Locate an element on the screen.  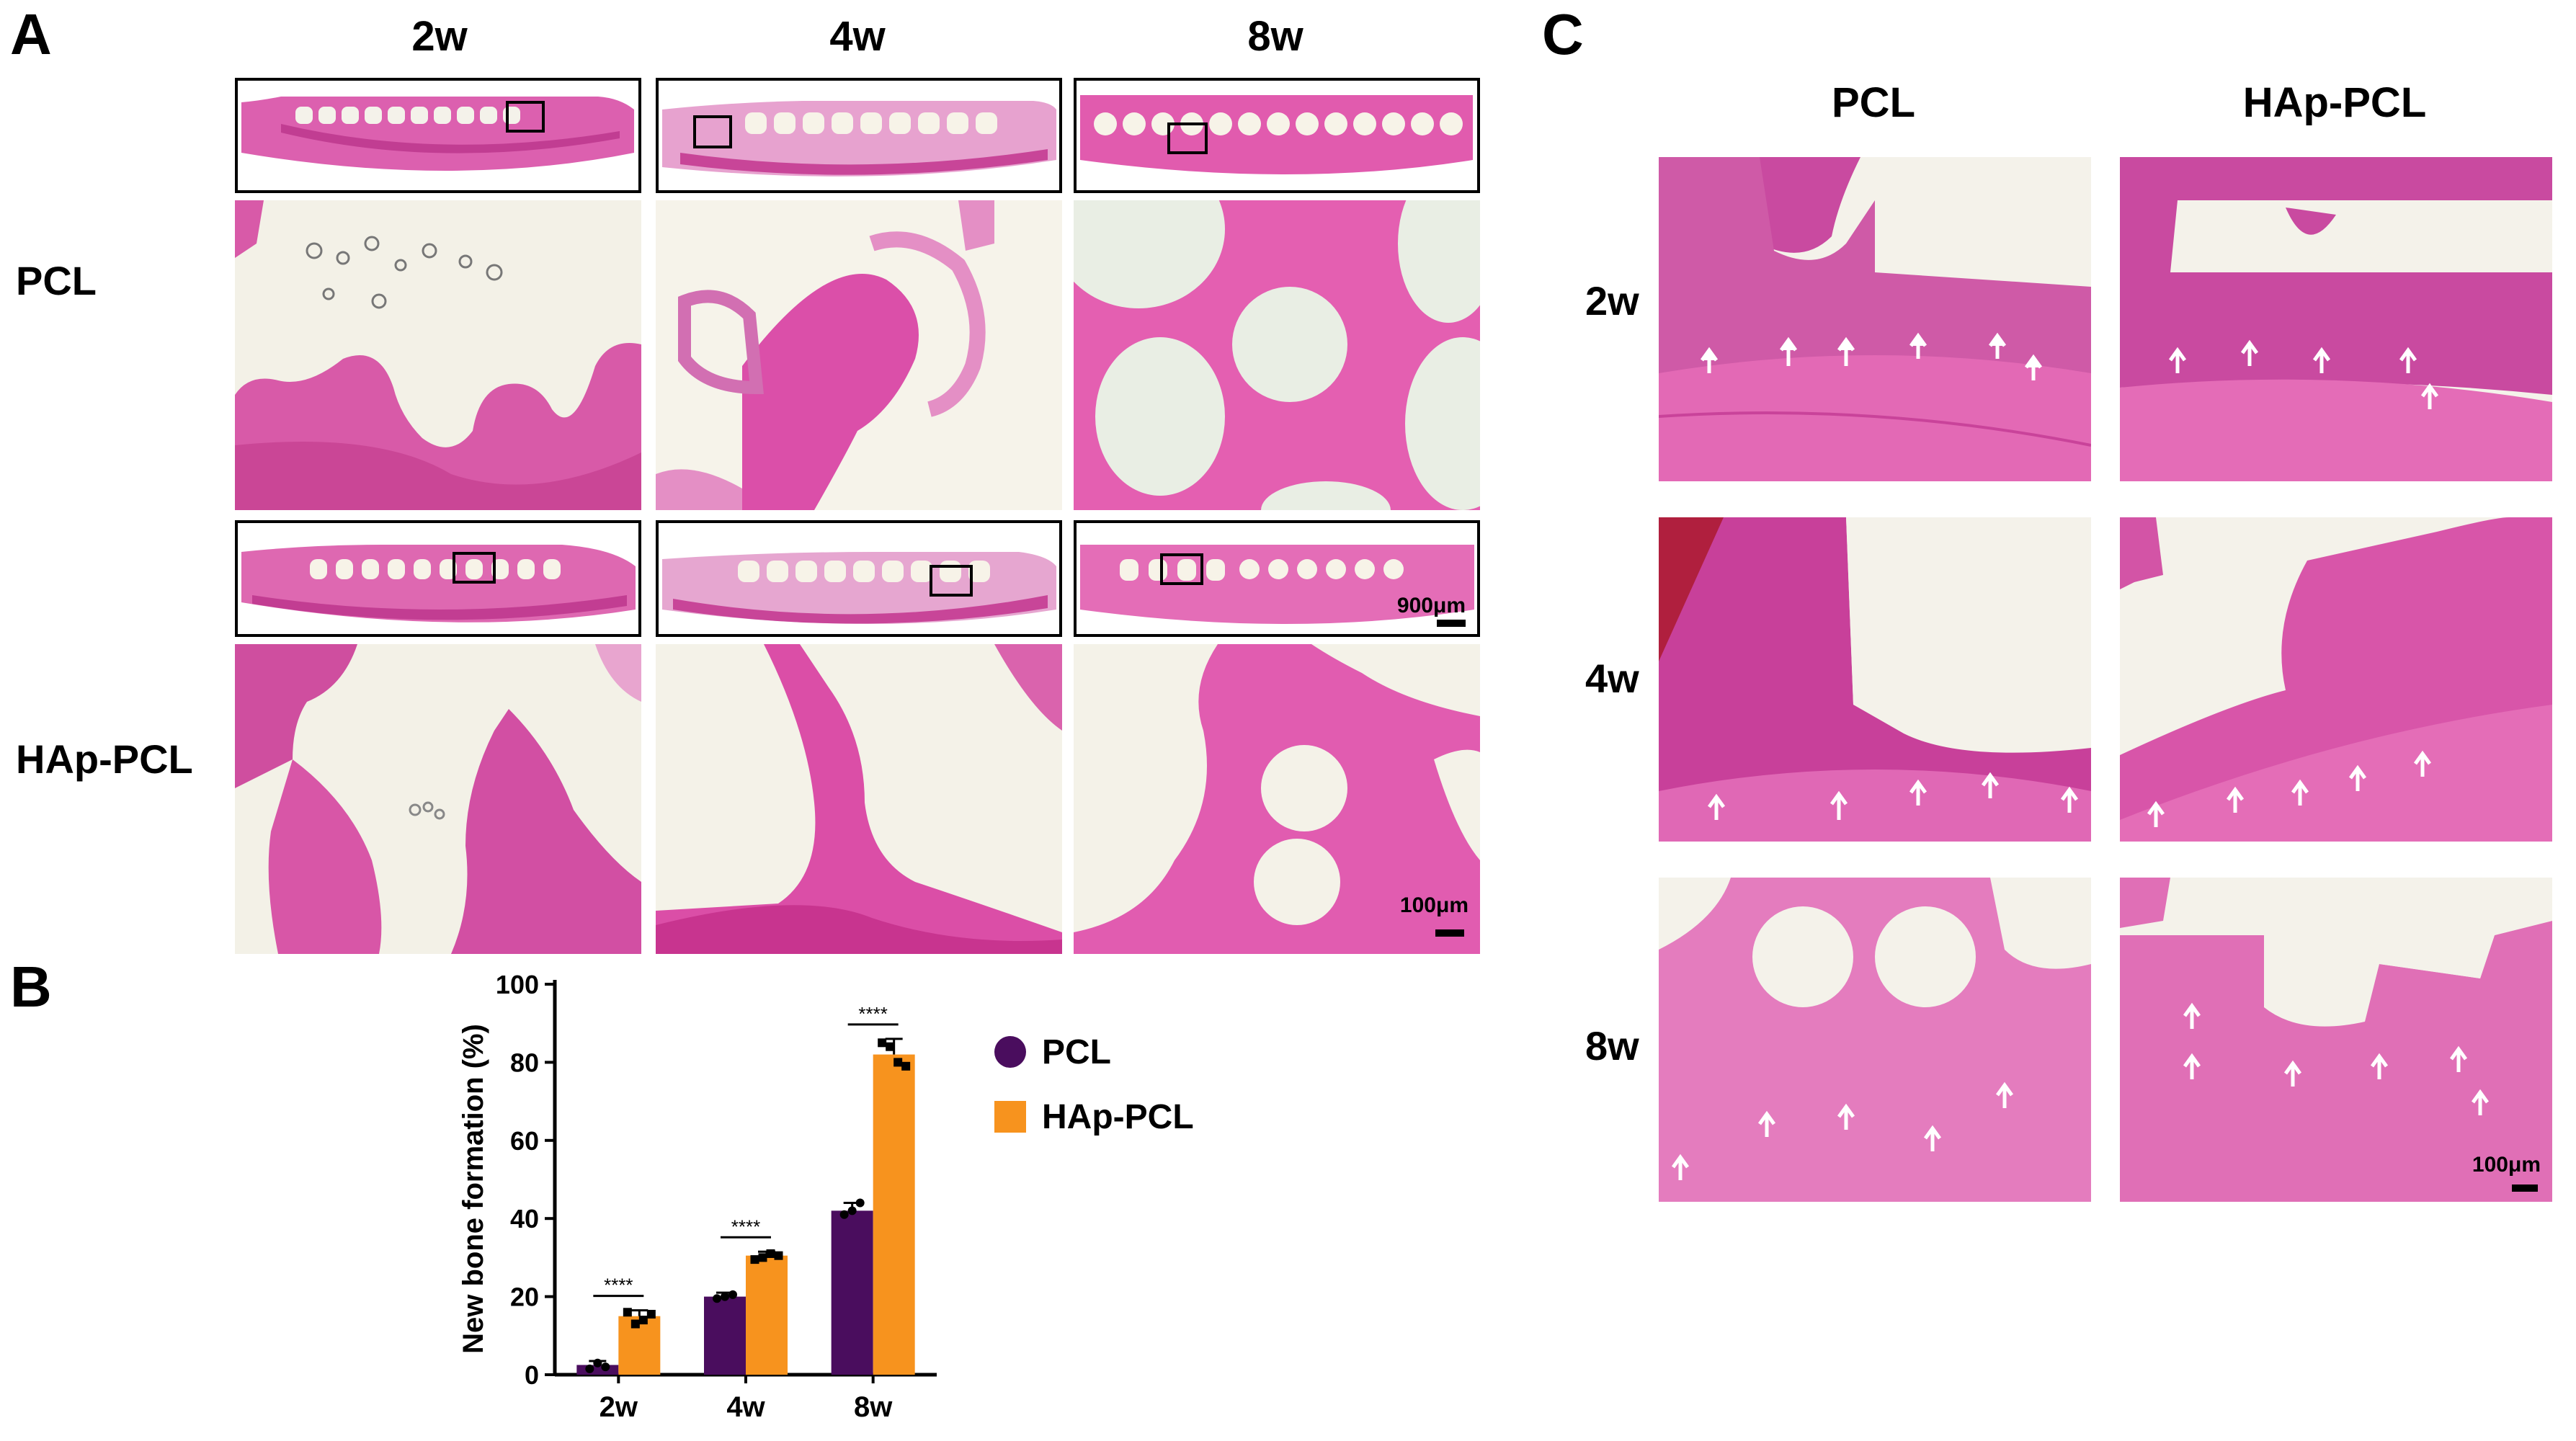
panel-c-scale-label: 100μm is located at coordinates (2506, 1165).